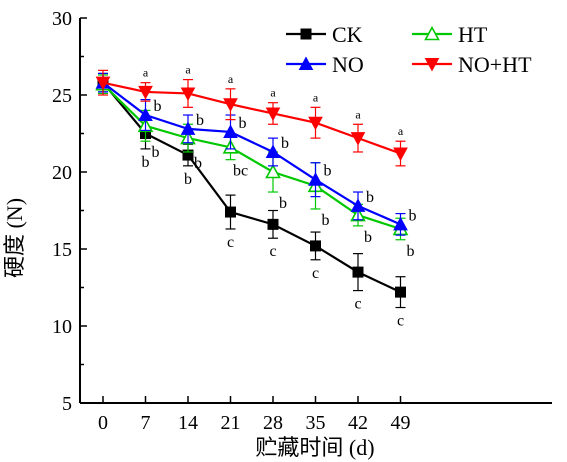  I want to click on series-line-no-ht, so click(251, 118).